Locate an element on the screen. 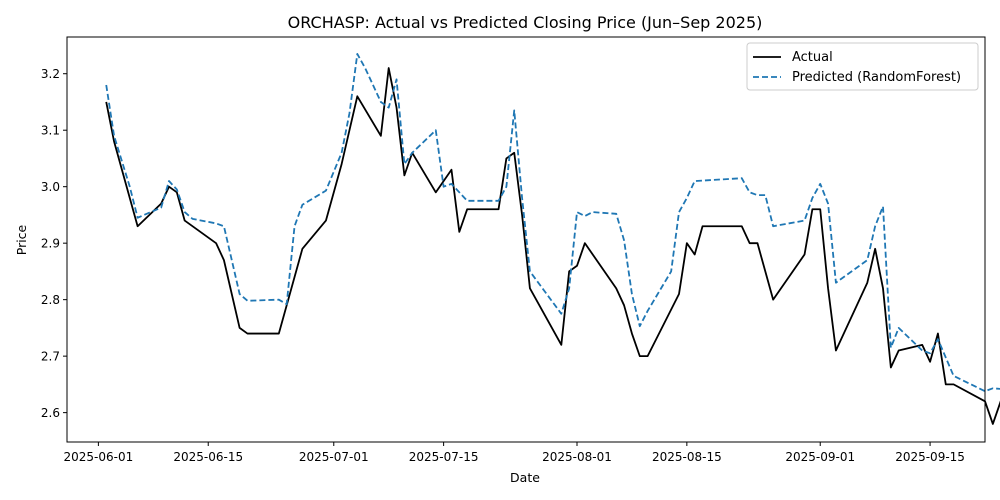 This screenshot has height=500, width=1000. x-tick-label: 2025-09-15 is located at coordinates (930, 457).